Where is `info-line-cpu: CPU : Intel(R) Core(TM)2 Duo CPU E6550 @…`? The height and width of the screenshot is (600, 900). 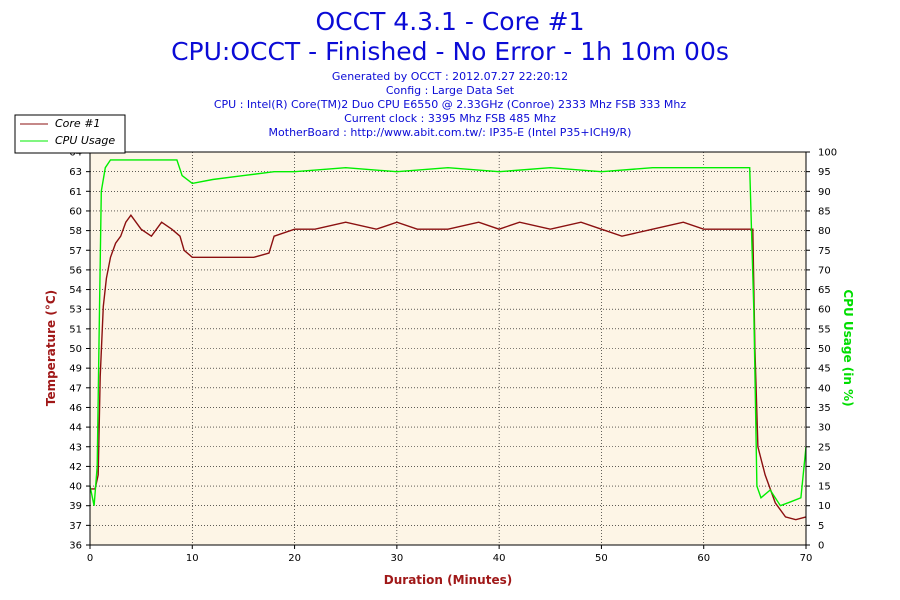 info-line-cpu: CPU : Intel(R) Core(TM)2 Duo CPU E6550 @… is located at coordinates (450, 104).